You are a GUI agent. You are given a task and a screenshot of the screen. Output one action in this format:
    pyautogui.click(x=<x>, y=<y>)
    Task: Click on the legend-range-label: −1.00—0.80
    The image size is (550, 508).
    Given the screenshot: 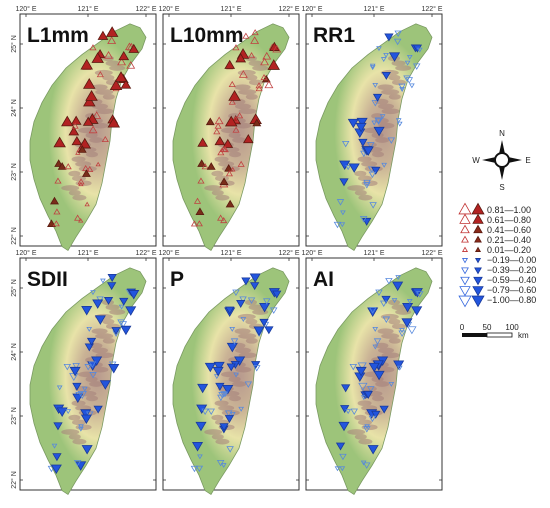 What is the action you would take?
    pyautogui.click(x=511, y=300)
    